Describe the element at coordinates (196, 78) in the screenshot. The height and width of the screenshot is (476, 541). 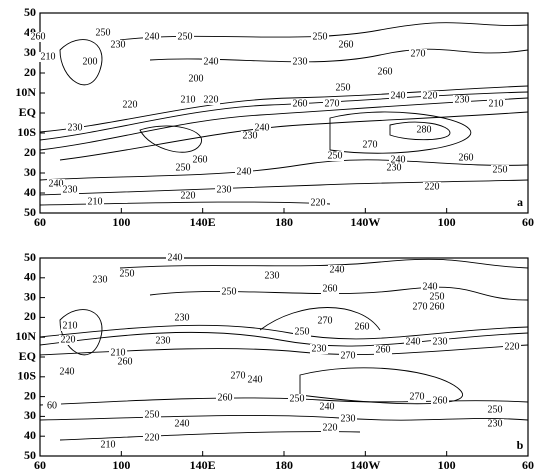
I see `contour-label: 200` at that location.